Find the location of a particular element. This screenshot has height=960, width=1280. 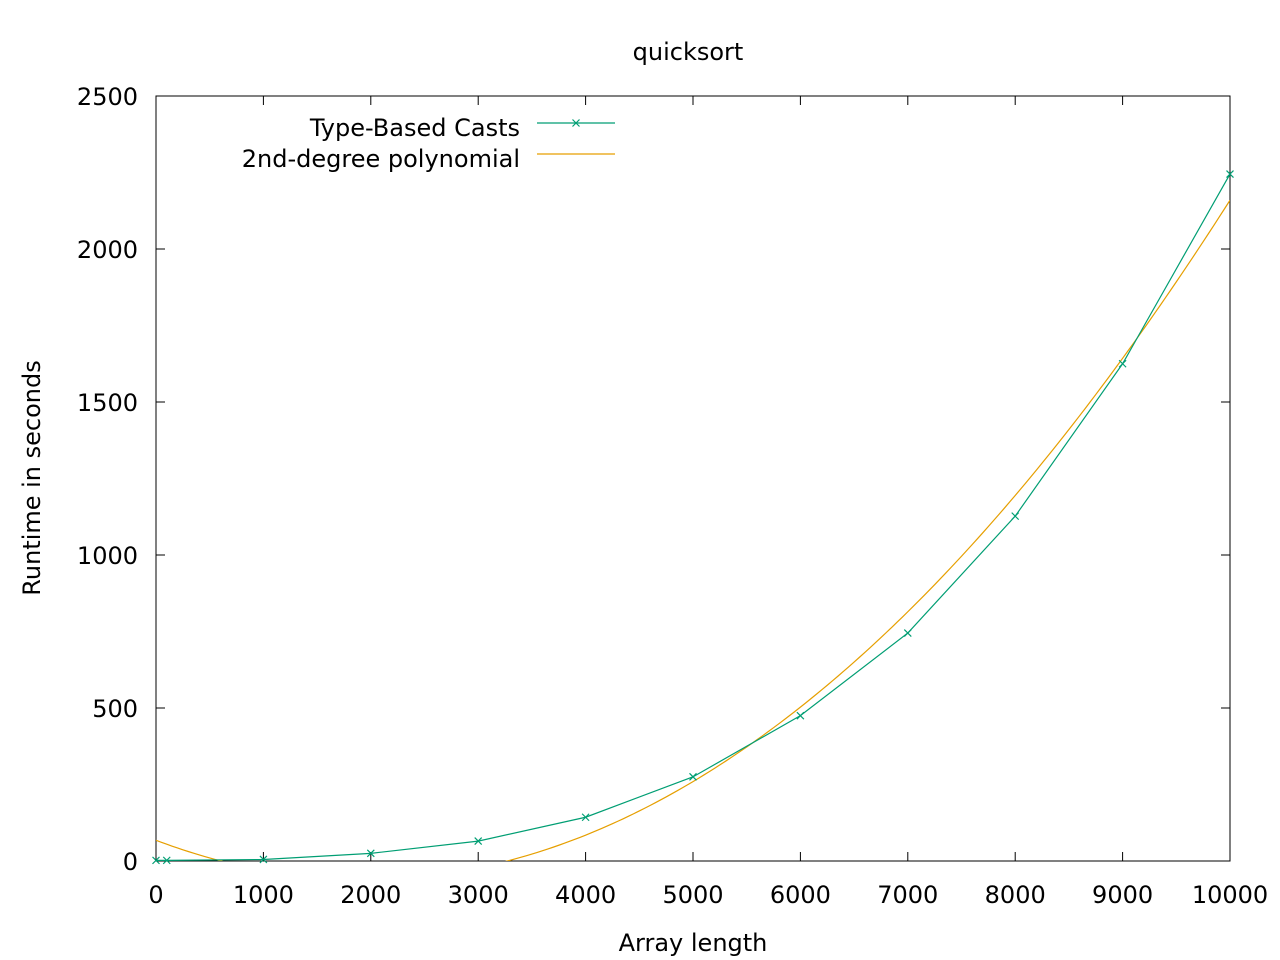

x-tick-label: 3000 is located at coordinates (478, 895).